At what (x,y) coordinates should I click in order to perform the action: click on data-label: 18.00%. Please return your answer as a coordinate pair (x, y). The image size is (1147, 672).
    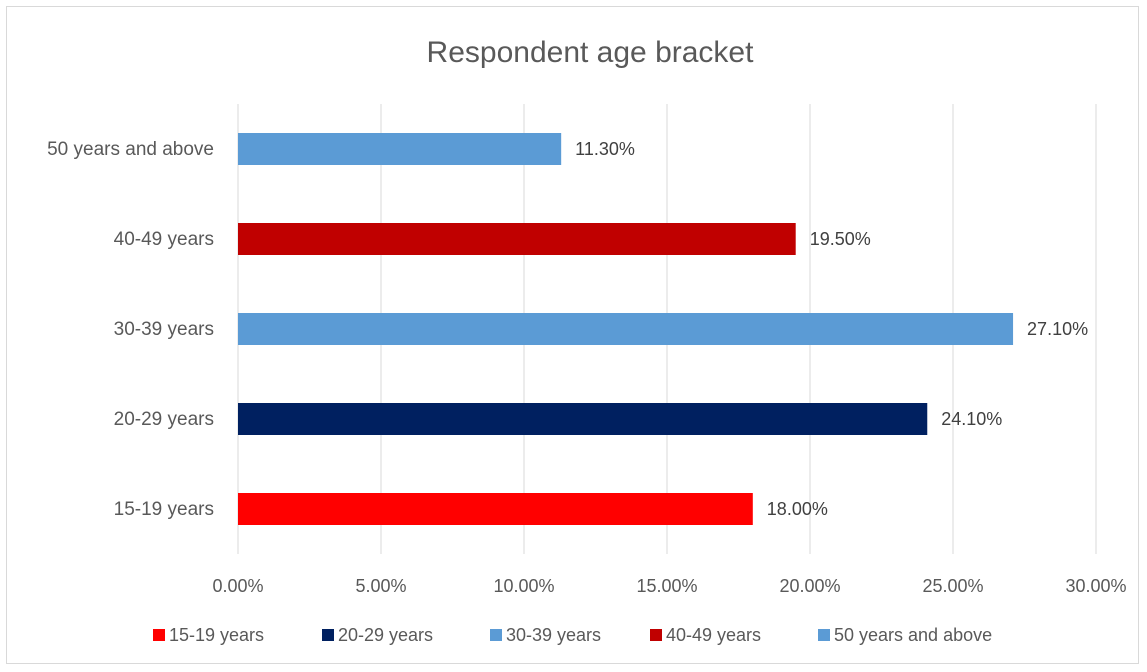
    Looking at the image, I should click on (797, 509).